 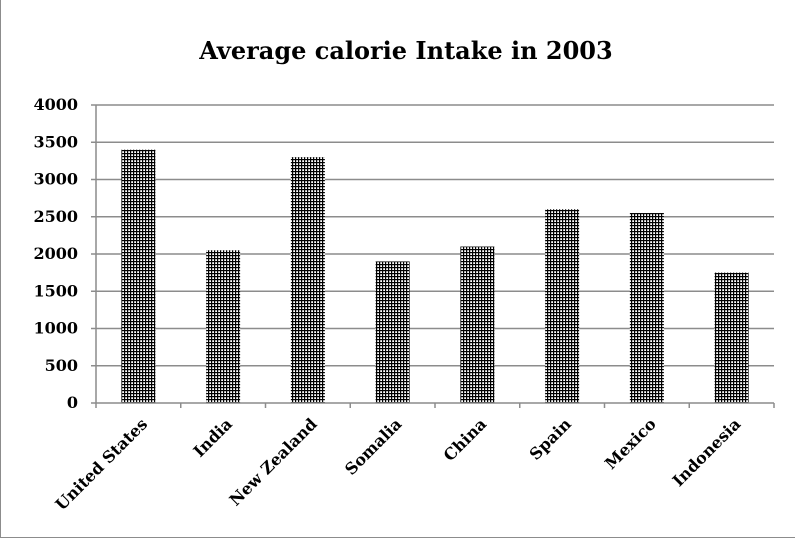 I want to click on x-tick-label: New Zealand, so click(x=272, y=461).